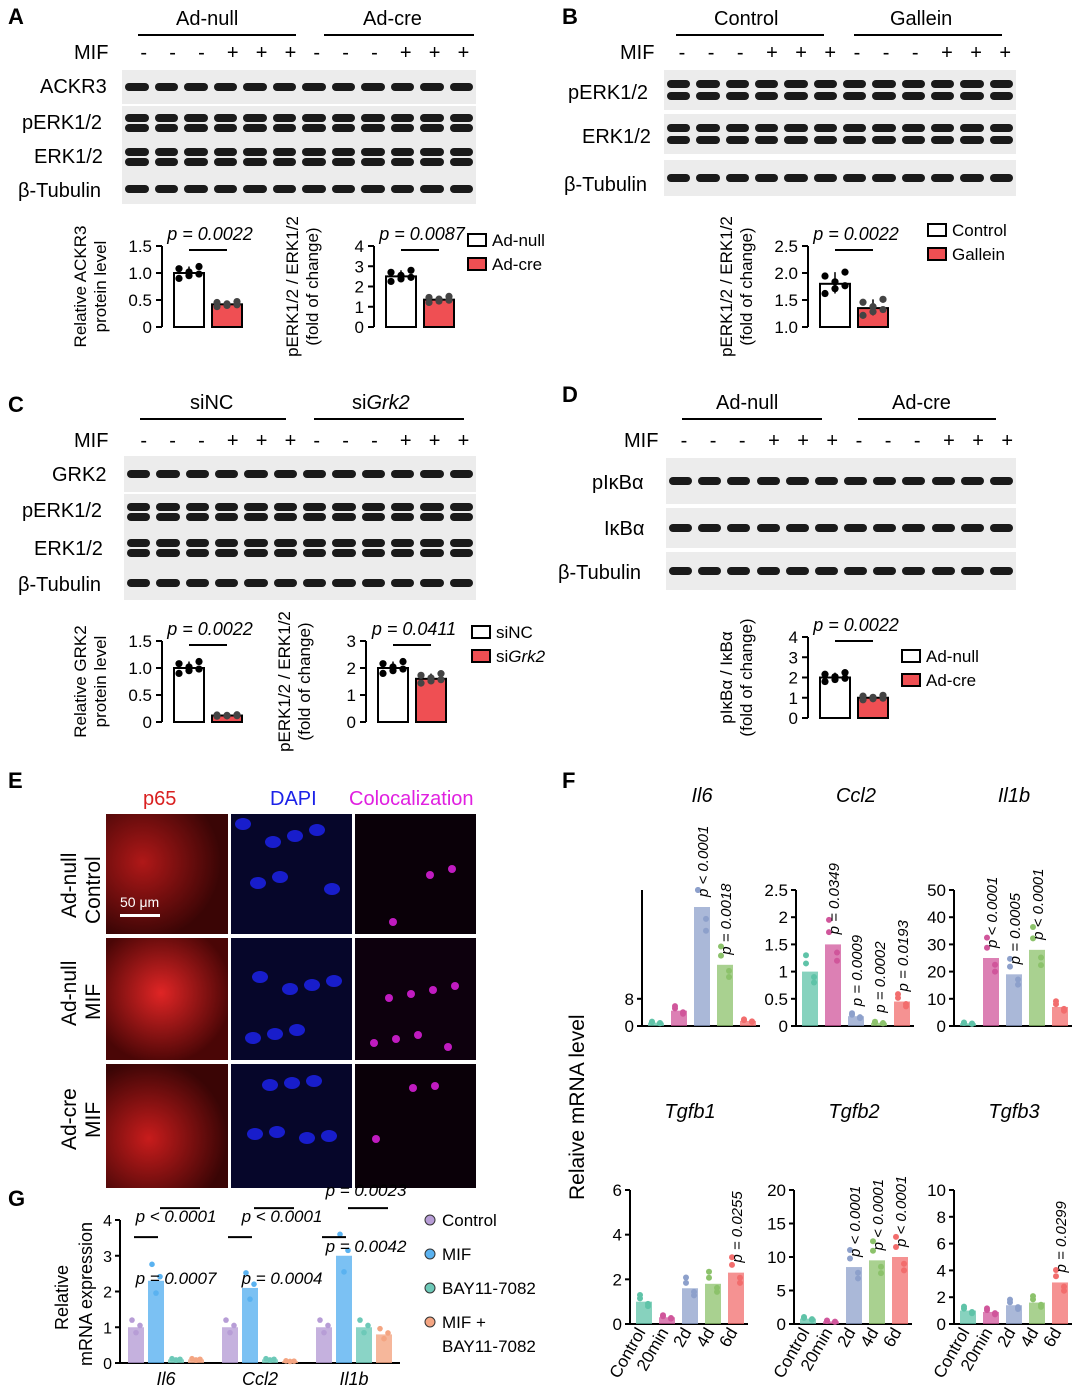 The height and width of the screenshot is (1392, 1080). What do you see at coordinates (140, 246) in the screenshot?
I see `y-tick-label: 1.5` at bounding box center [140, 246].